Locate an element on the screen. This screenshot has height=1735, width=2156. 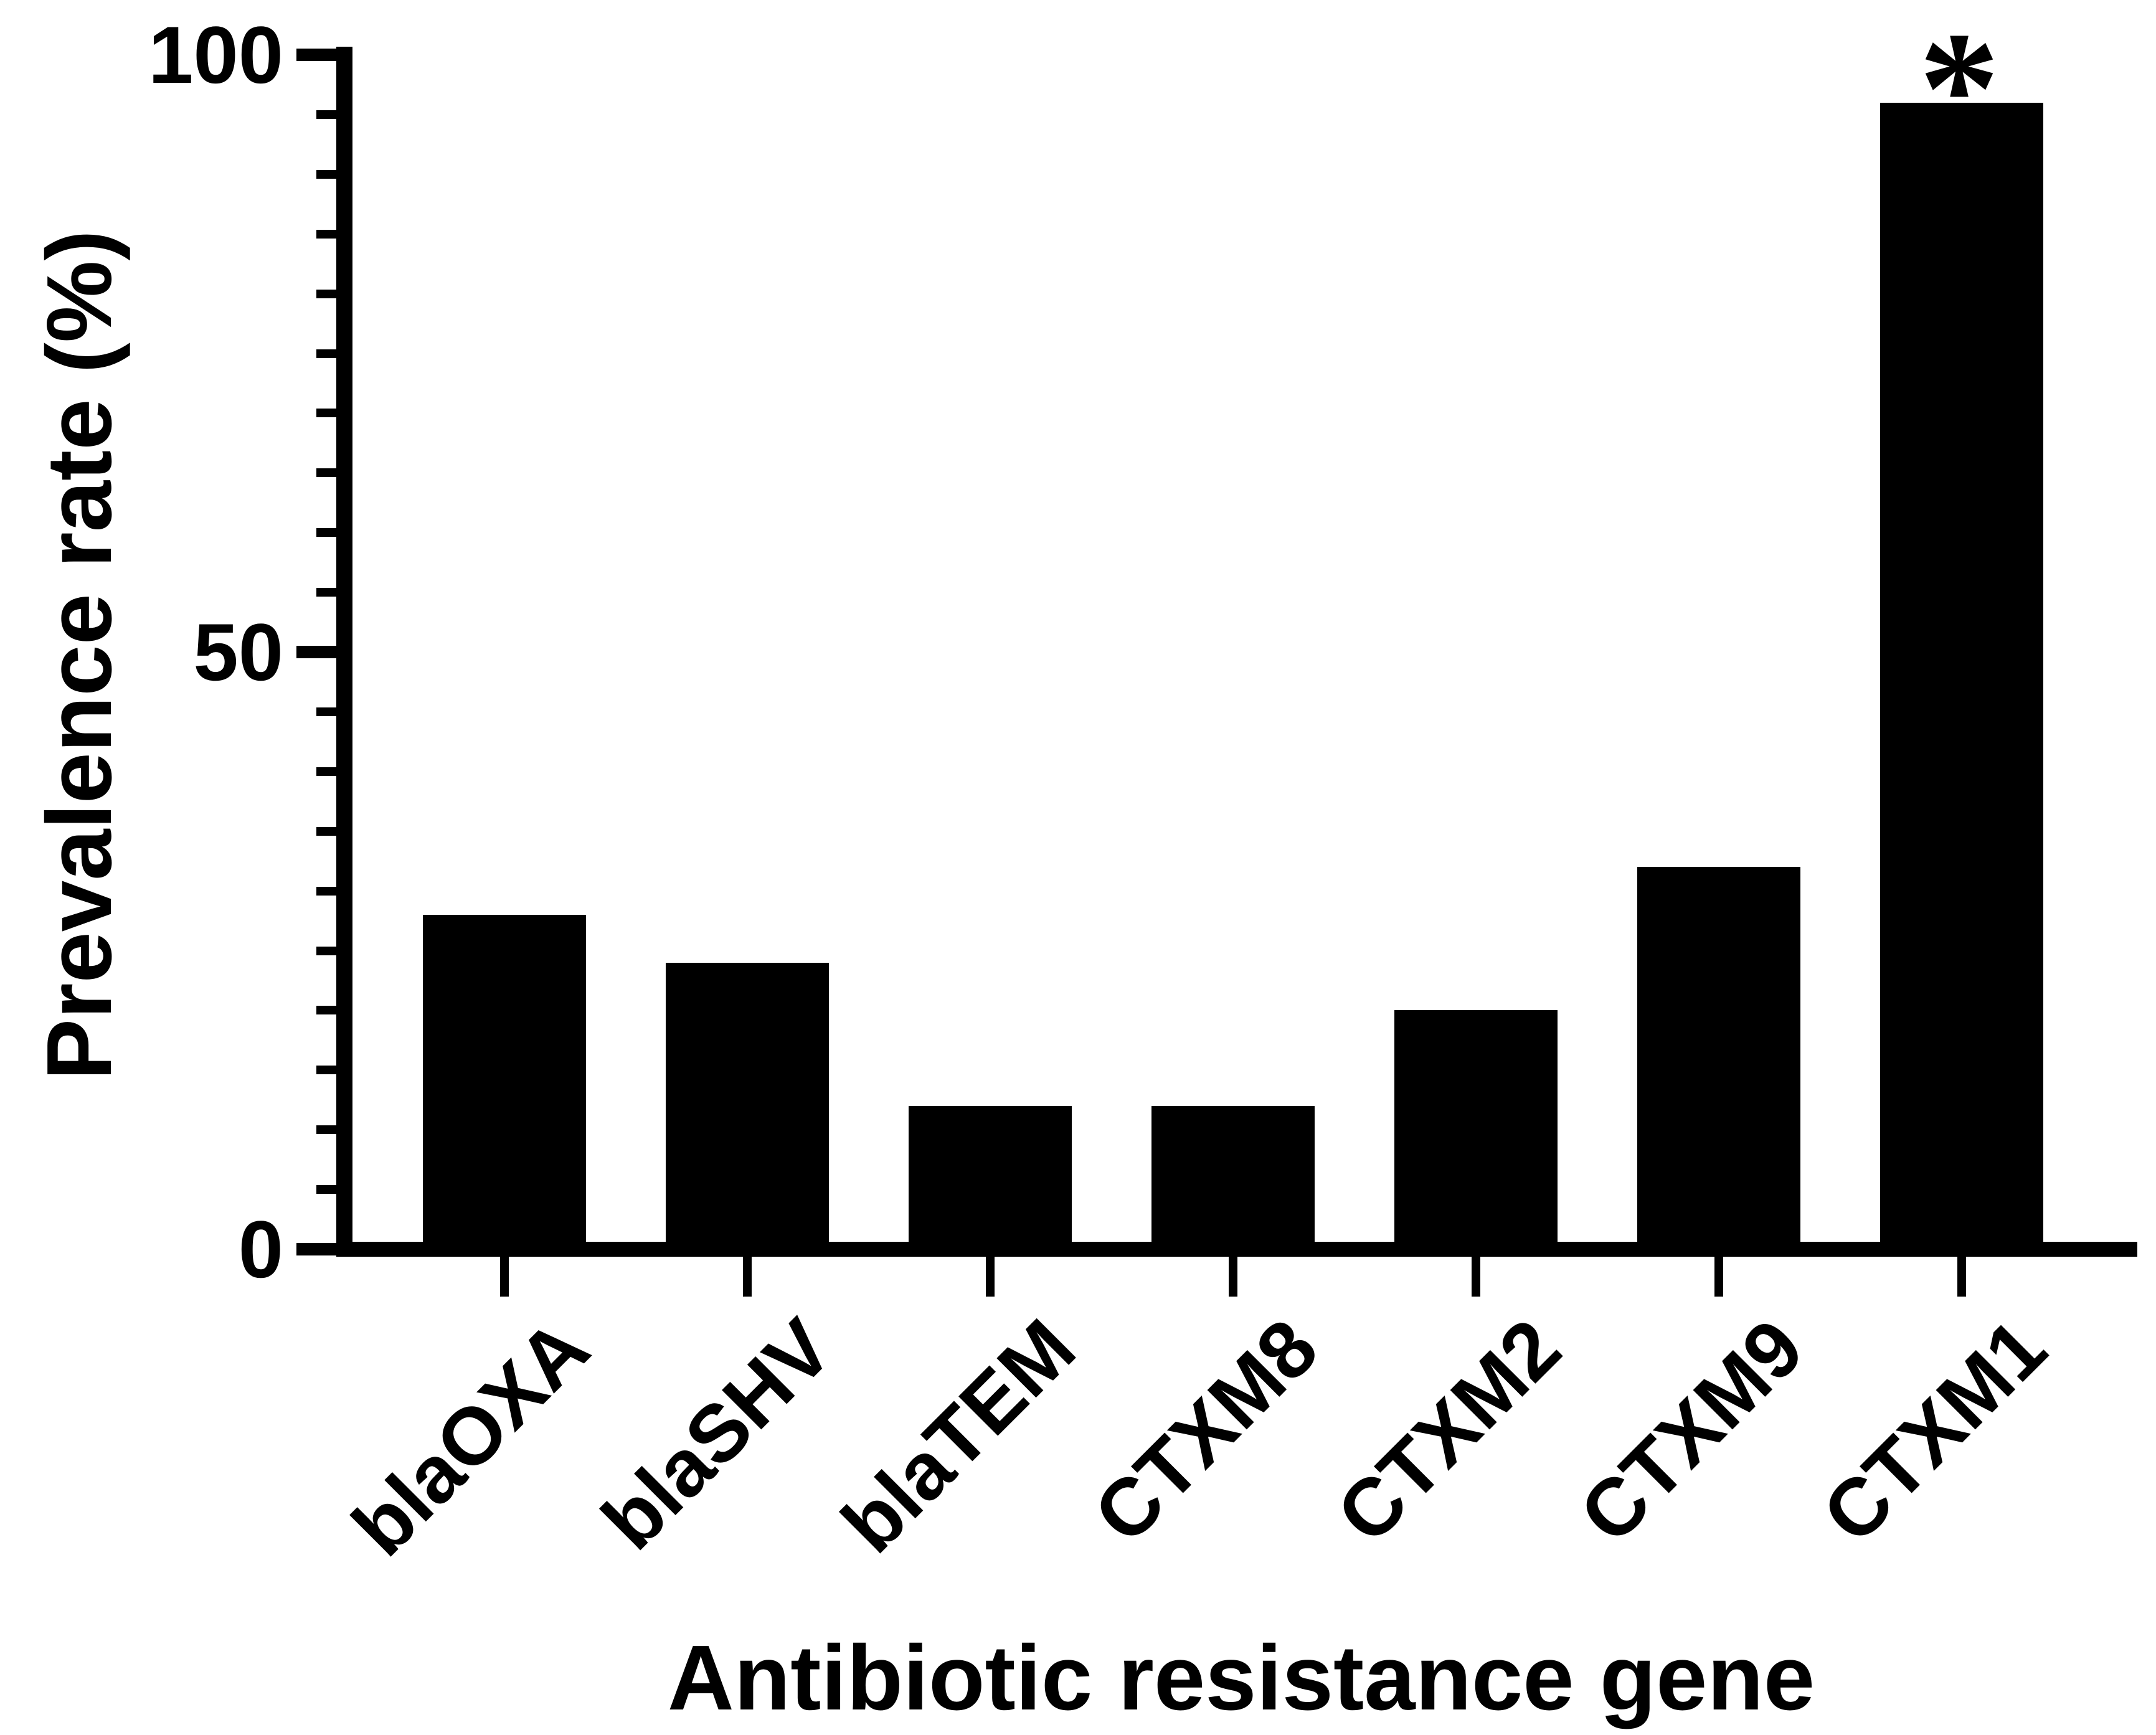
x-tick-label-CTXM9: CTXM9 is located at coordinates (1691, 1431).